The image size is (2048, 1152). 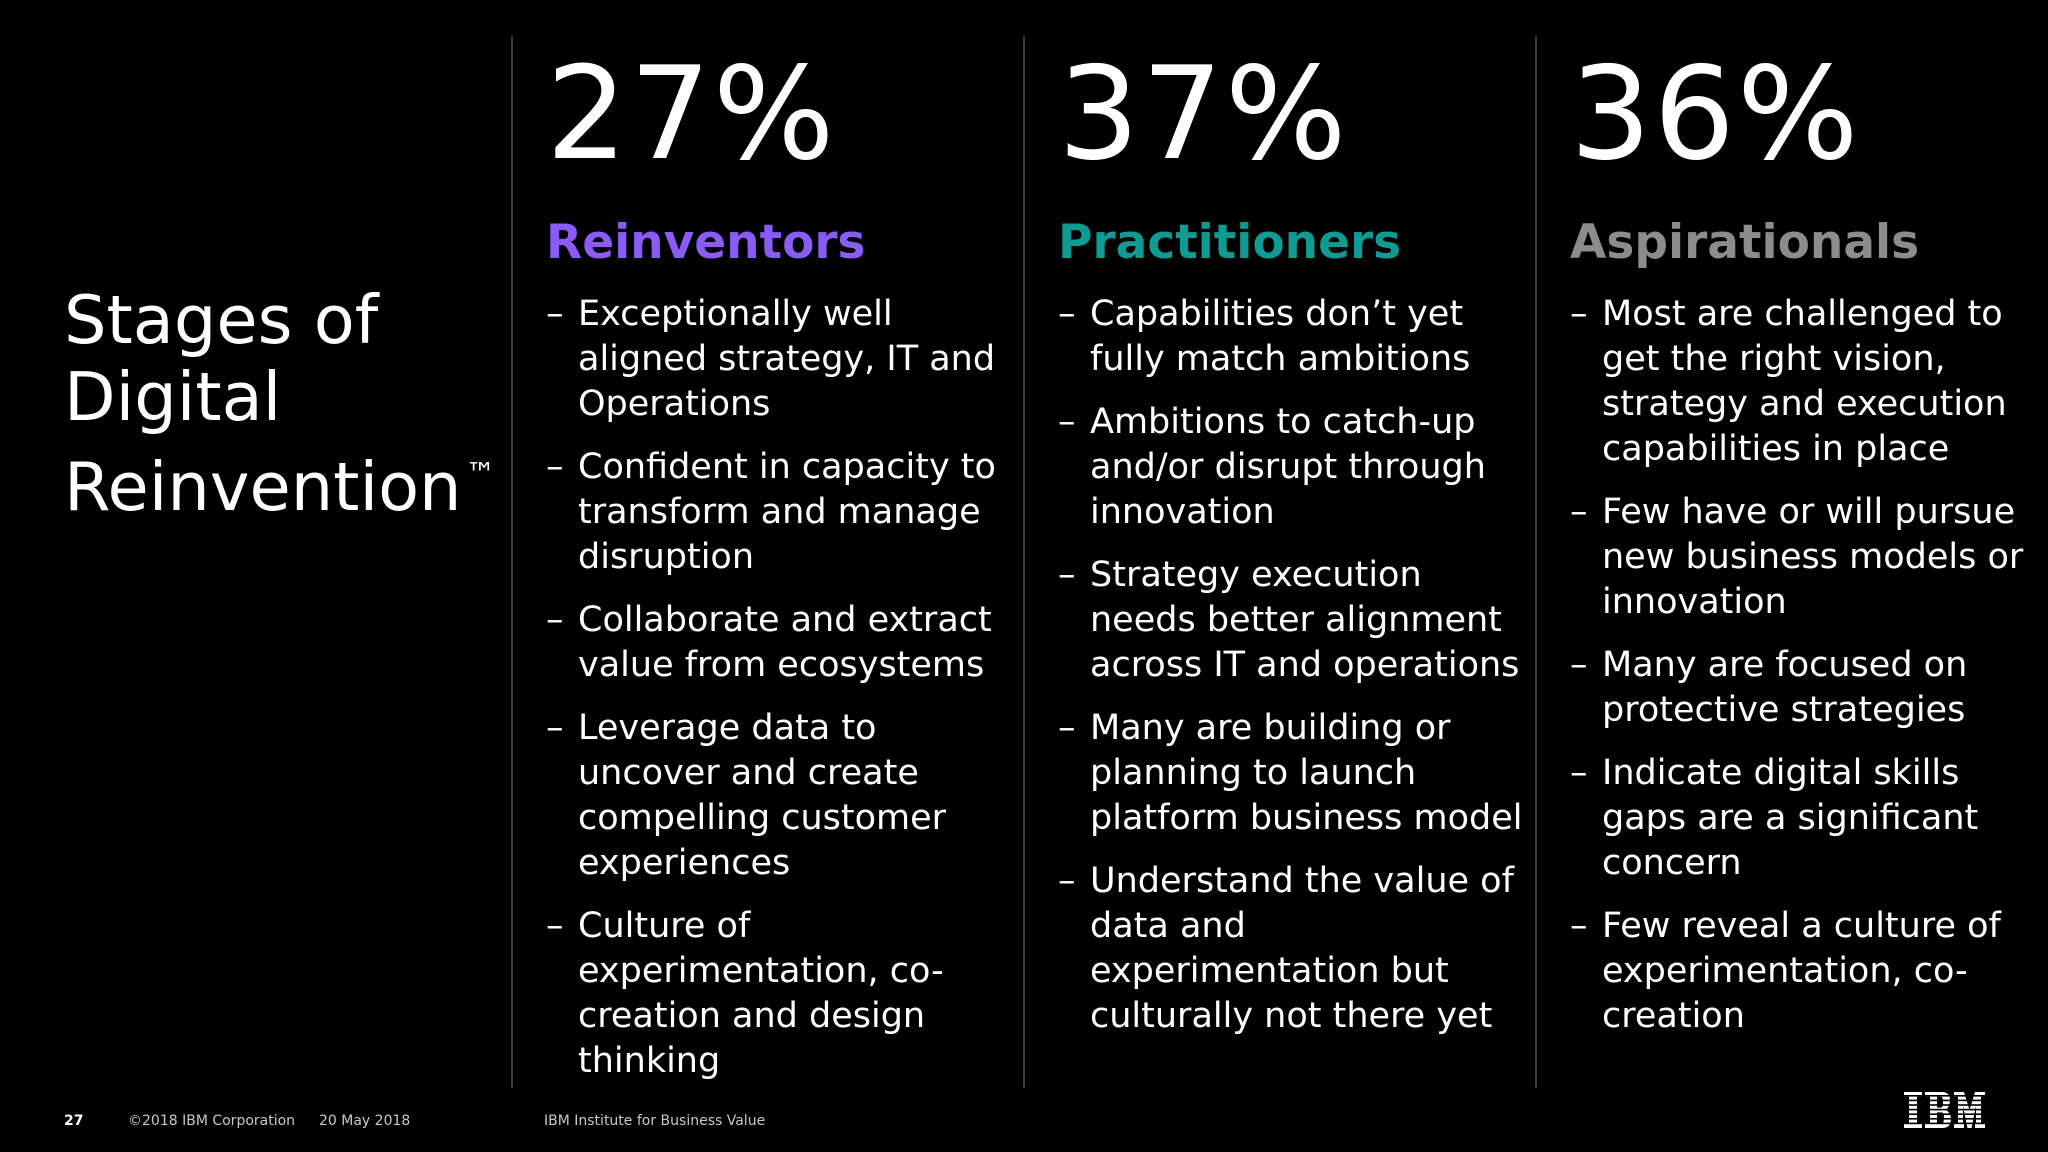 What do you see at coordinates (1745, 242) in the screenshot?
I see `stage-name: Aspirationals` at bounding box center [1745, 242].